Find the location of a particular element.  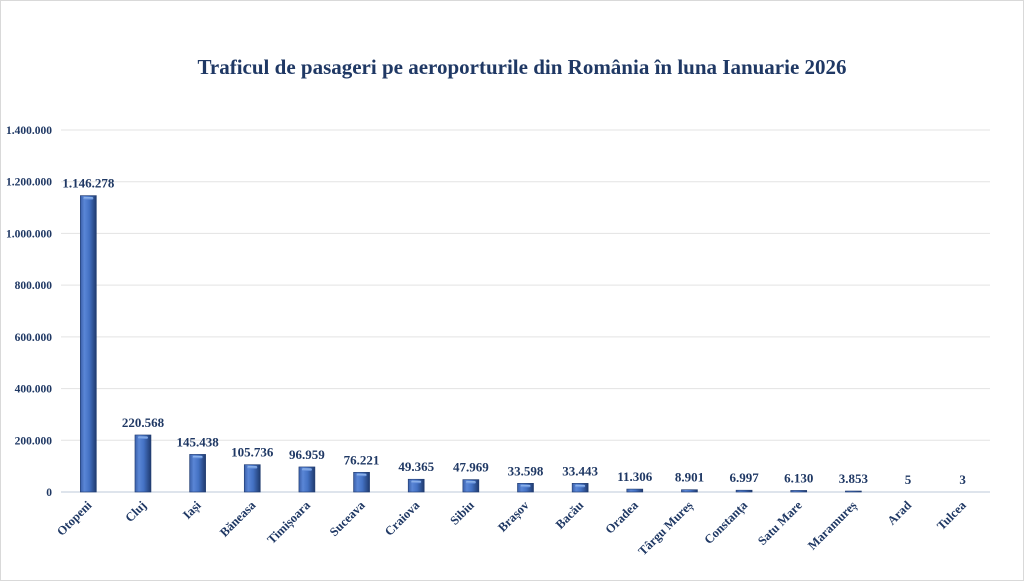

data-label: 3 is located at coordinates (962, 479).